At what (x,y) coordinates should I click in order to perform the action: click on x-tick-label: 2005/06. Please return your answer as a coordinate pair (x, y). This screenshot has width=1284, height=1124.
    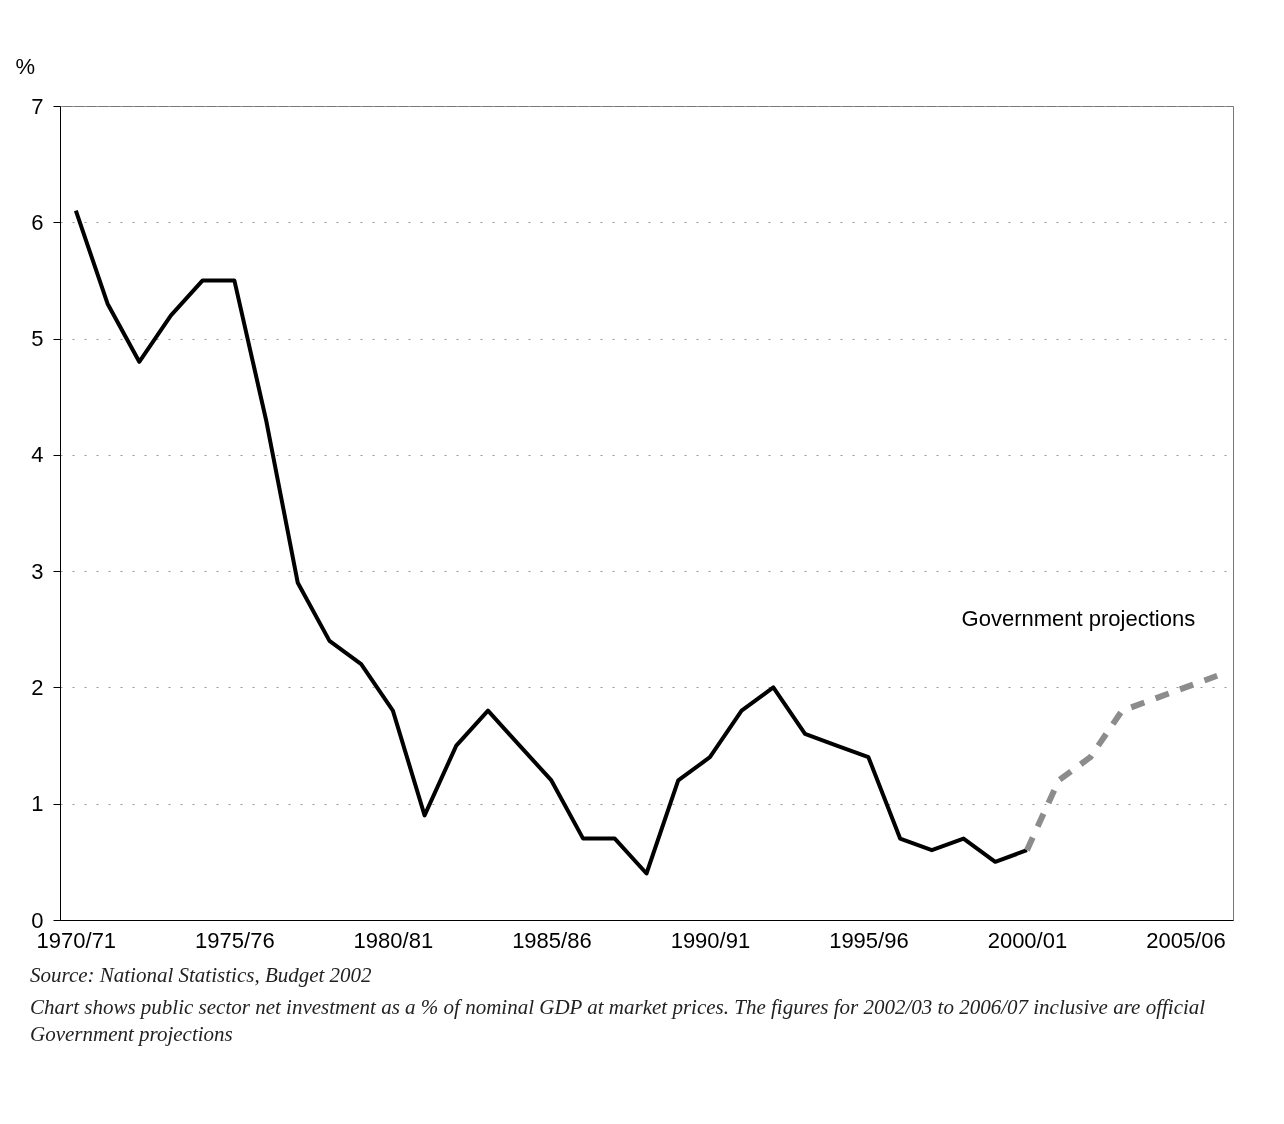
    Looking at the image, I should click on (1186, 940).